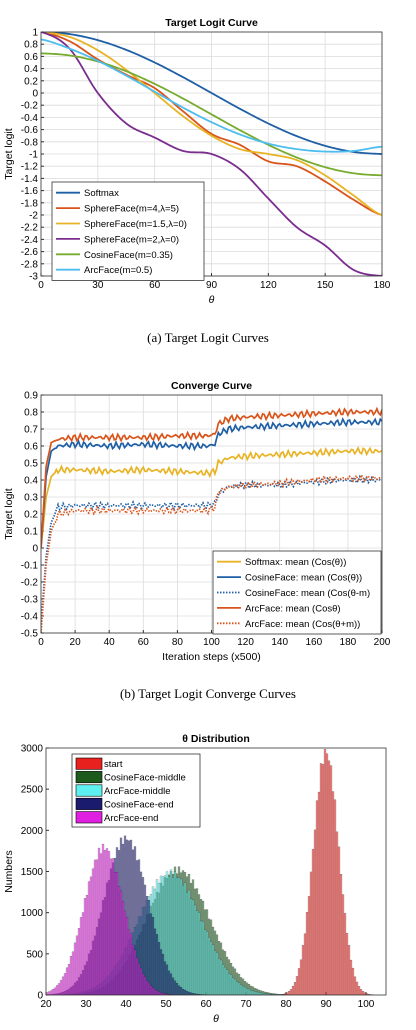  What do you see at coordinates (31, 464) in the screenshot?
I see `y-tick-label: 0.5` at bounding box center [31, 464].